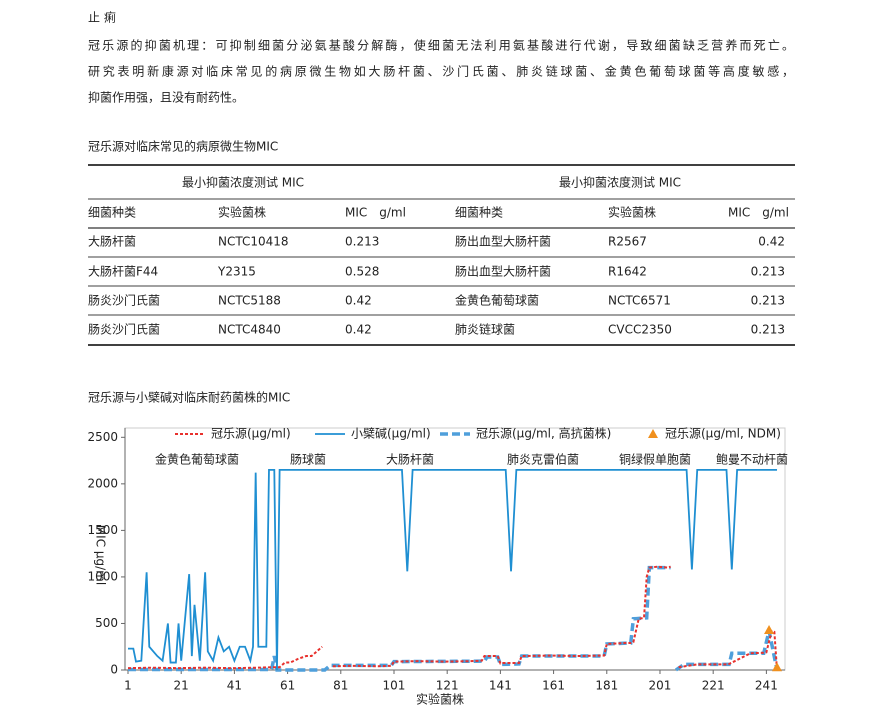 This screenshot has width=880, height=722. I want to click on y-tick-label: 2000, so click(102, 483).